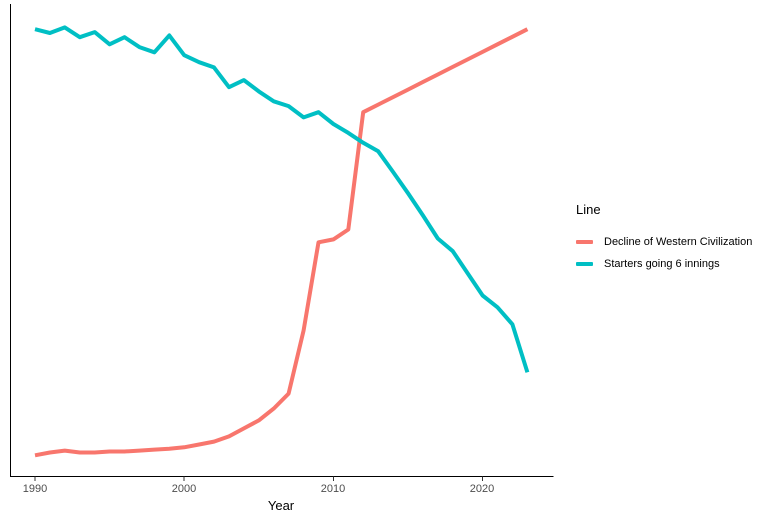 This screenshot has width=784, height=522. I want to click on legend-key-teal-line, so click(584, 264).